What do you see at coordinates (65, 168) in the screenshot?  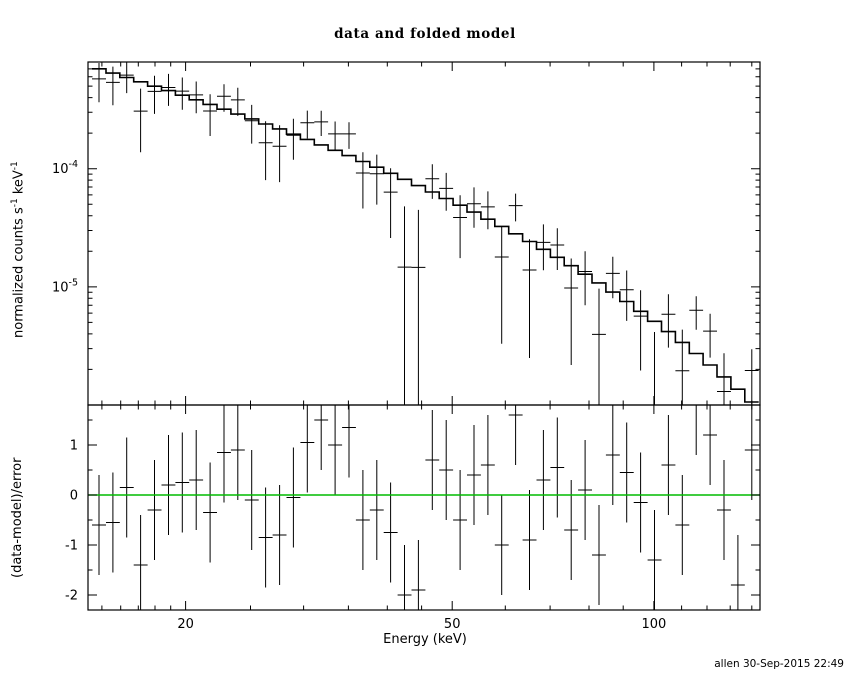 I see `y-tick-label-counts: 10⁻⁴` at bounding box center [65, 168].